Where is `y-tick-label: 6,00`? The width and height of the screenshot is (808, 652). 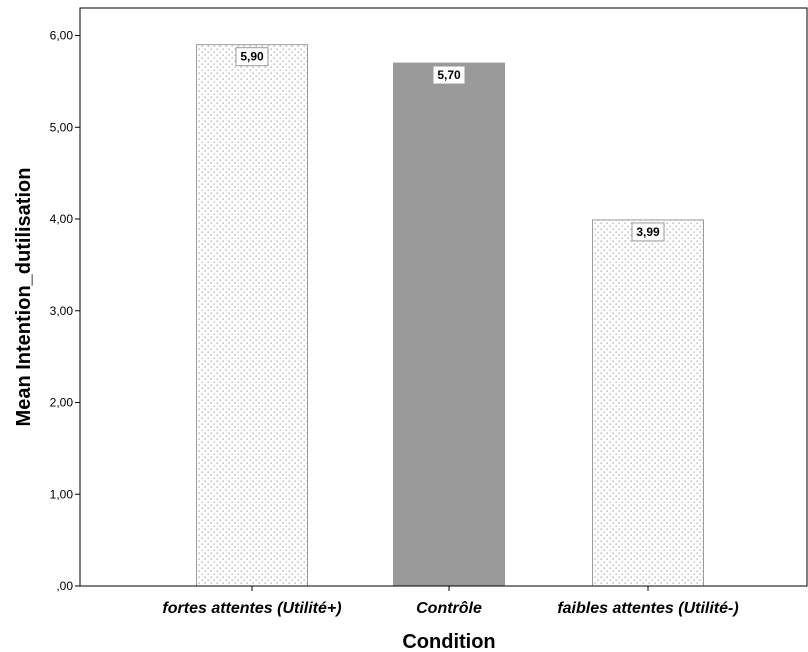
y-tick-label: 6,00 is located at coordinates (62, 36).